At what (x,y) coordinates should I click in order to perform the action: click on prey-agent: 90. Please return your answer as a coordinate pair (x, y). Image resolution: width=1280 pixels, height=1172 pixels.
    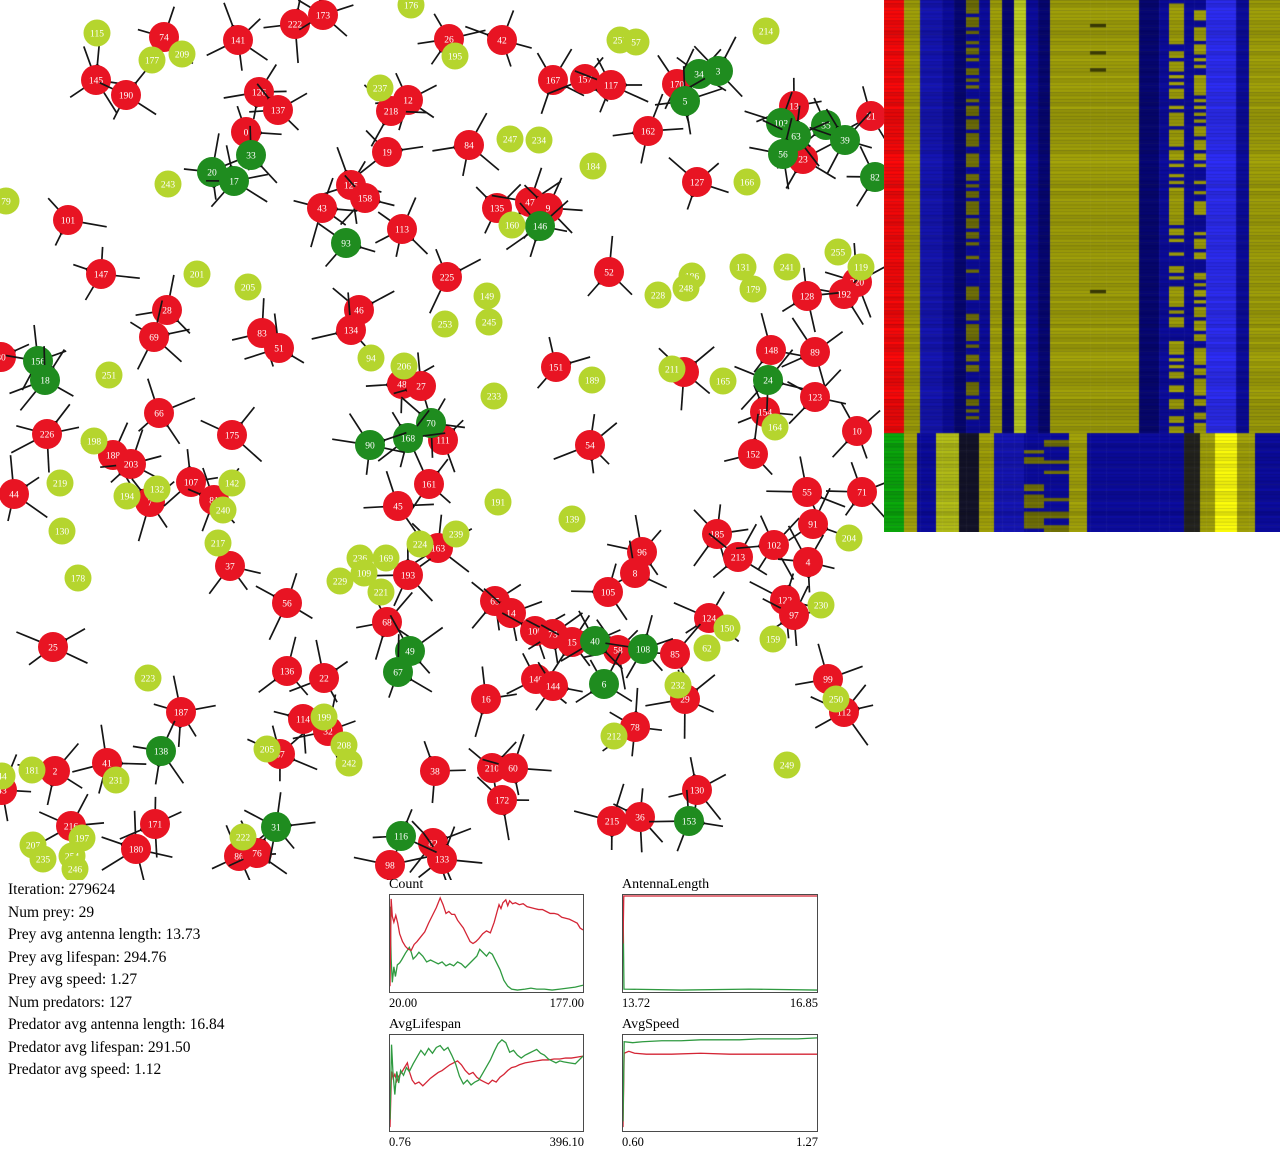
    Looking at the image, I should click on (369, 444).